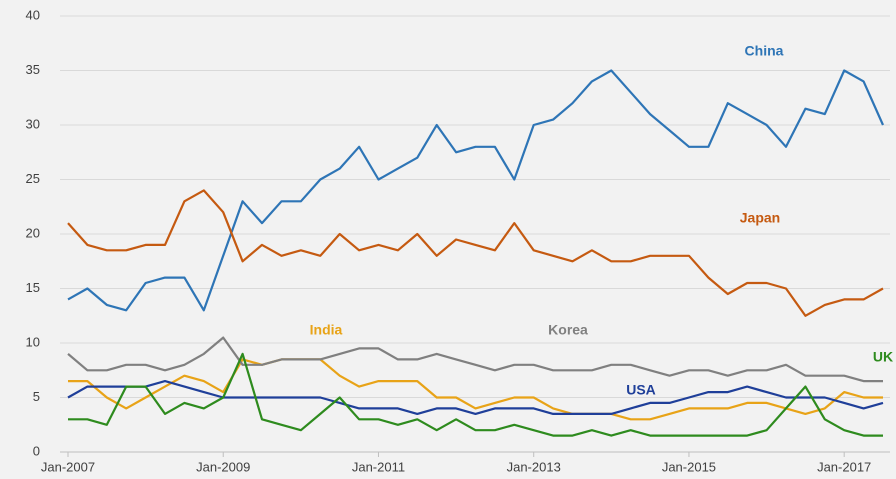 The image size is (896, 479). Describe the element at coordinates (689, 466) in the screenshot. I see `x-tick-label: Jan-2015` at that location.